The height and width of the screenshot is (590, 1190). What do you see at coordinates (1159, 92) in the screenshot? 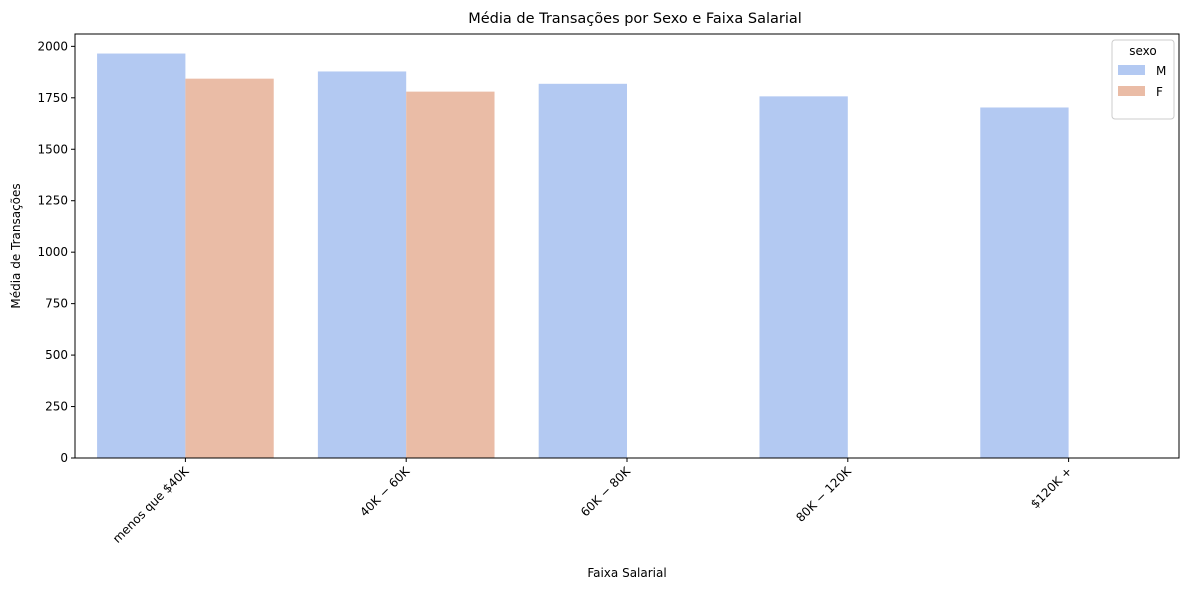
I see `legend-label-f: F` at bounding box center [1159, 92].